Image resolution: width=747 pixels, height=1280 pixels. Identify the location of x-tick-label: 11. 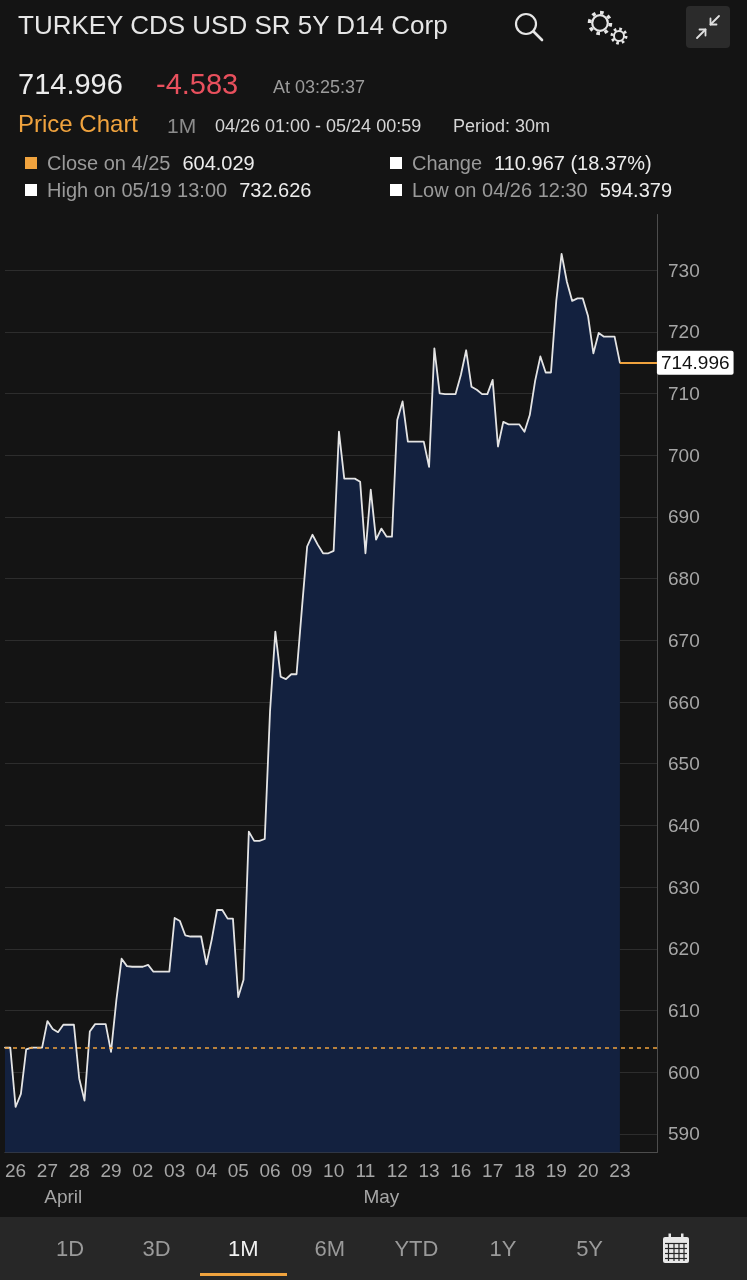
(365, 1170).